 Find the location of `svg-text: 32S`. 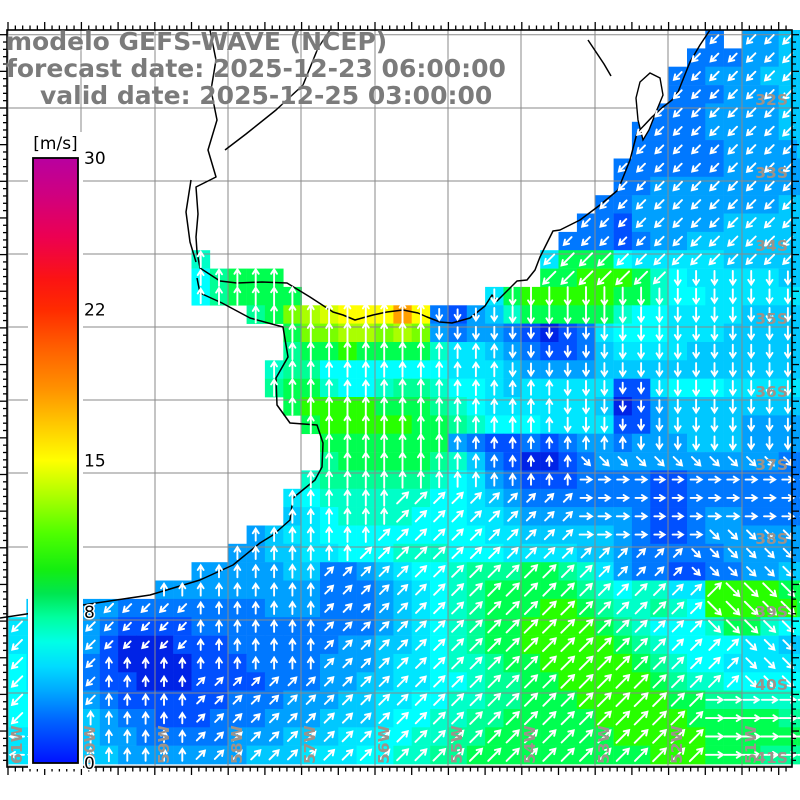

svg-text: 32S is located at coordinates (771, 100).